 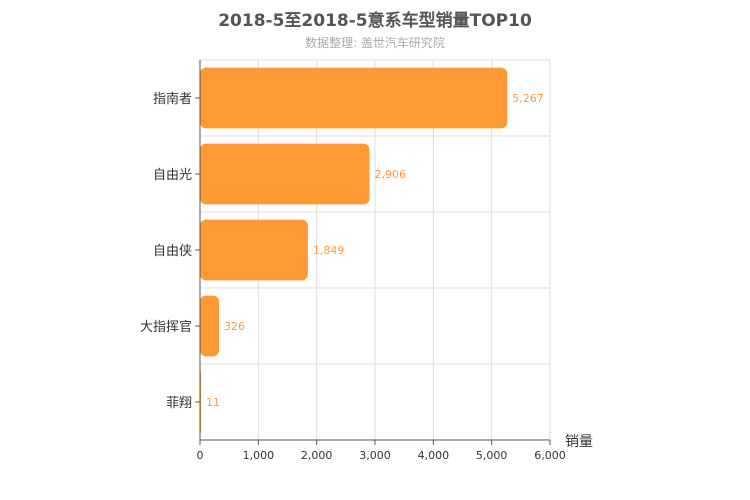 What do you see at coordinates (172, 175) in the screenshot?
I see `y-tick-label: 自由光` at bounding box center [172, 175].